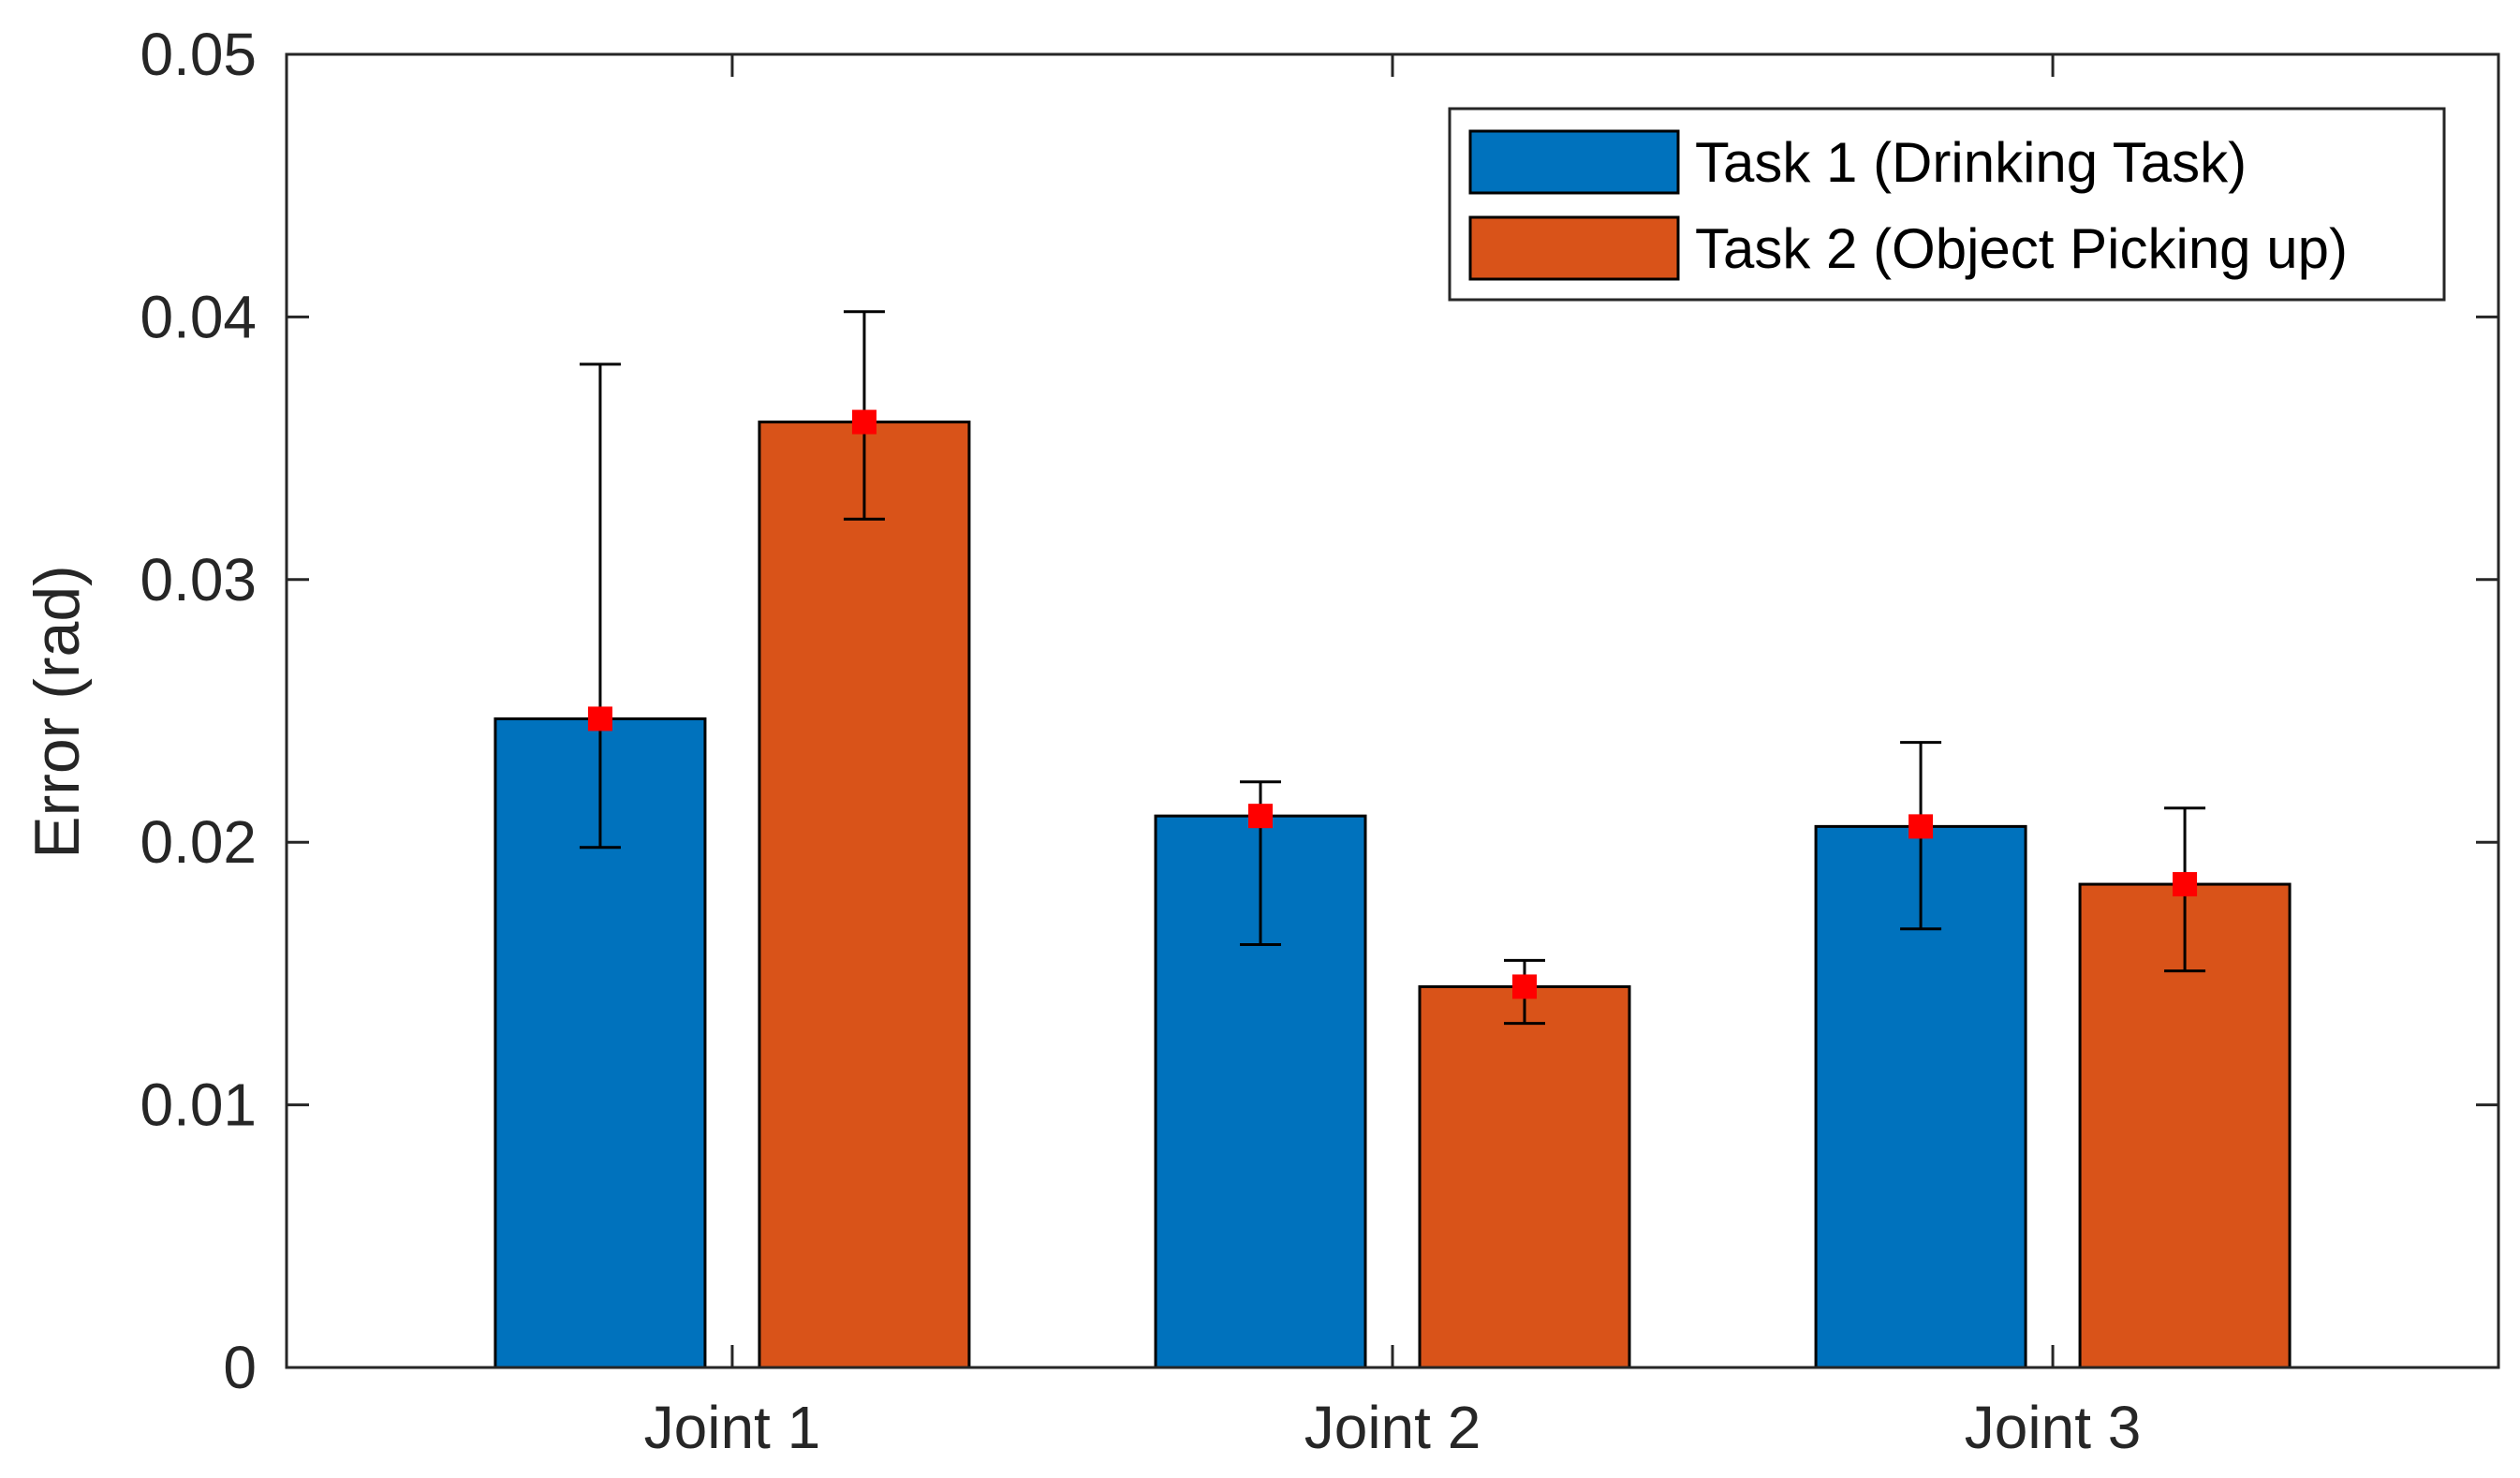 The image size is (2520, 1478). Describe the element at coordinates (57, 712) in the screenshot. I see `y-axis-title: Error (rad)` at that location.